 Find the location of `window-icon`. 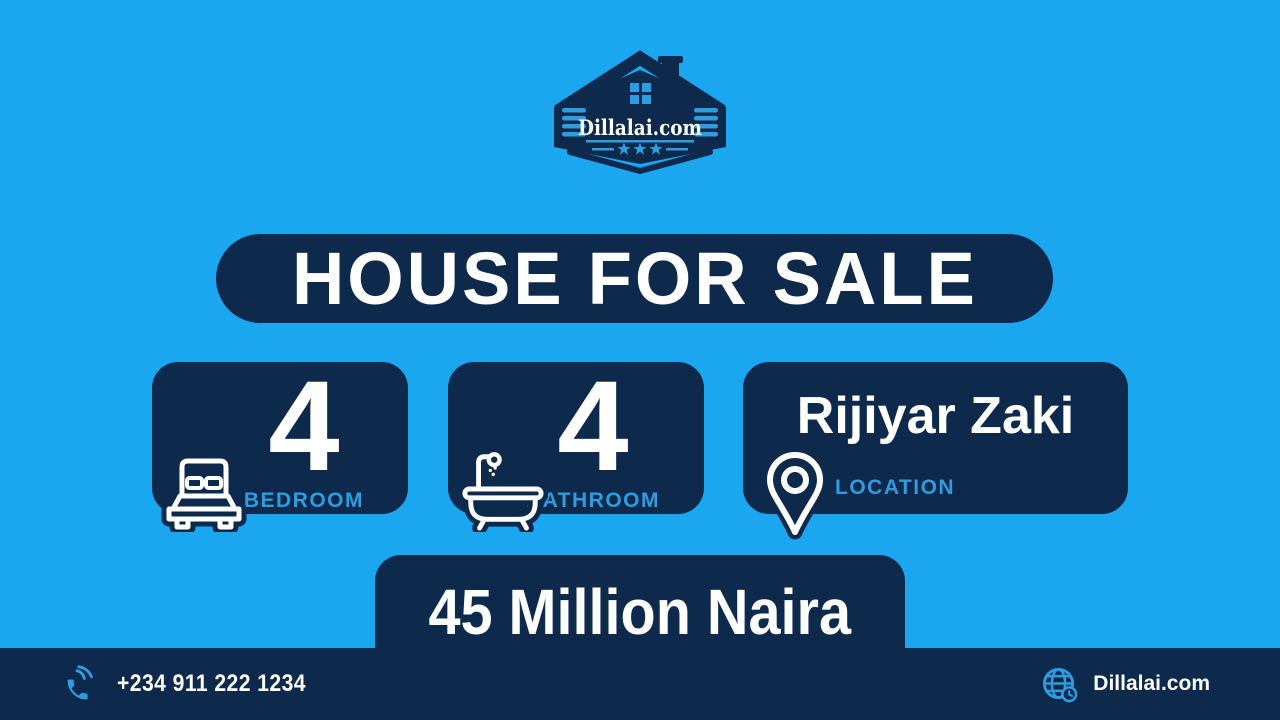

window-icon is located at coordinates (640, 93).